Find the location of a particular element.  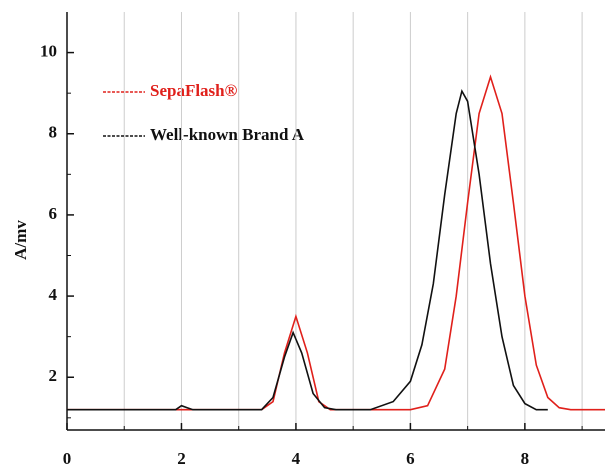

y-axis-label: A/mv is located at coordinates (20, 240).